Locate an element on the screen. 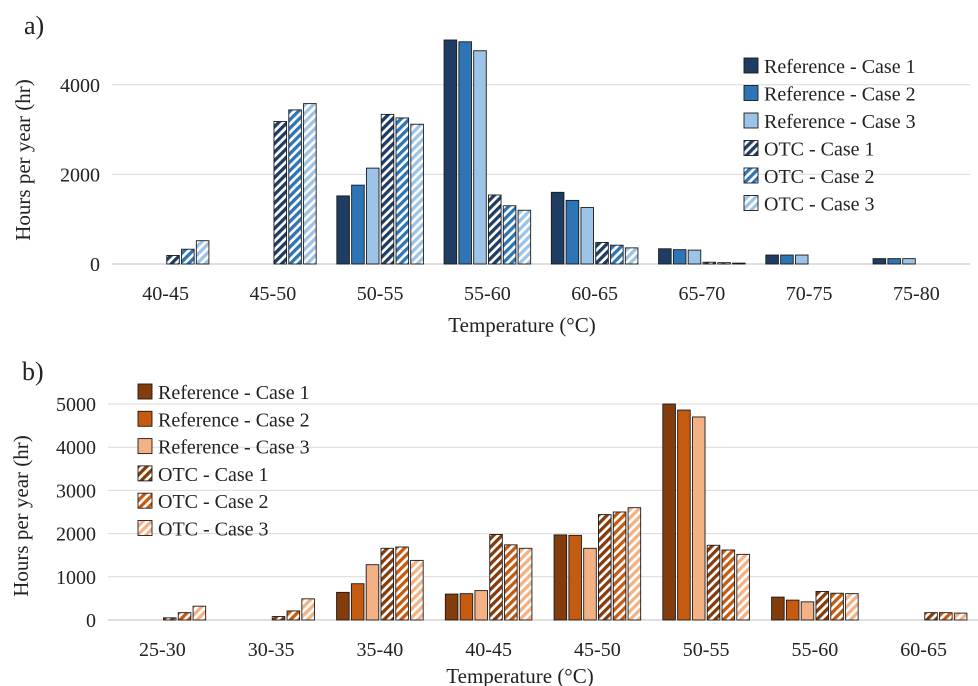  panel-b-y-tick-label: 1000 is located at coordinates (76, 578).